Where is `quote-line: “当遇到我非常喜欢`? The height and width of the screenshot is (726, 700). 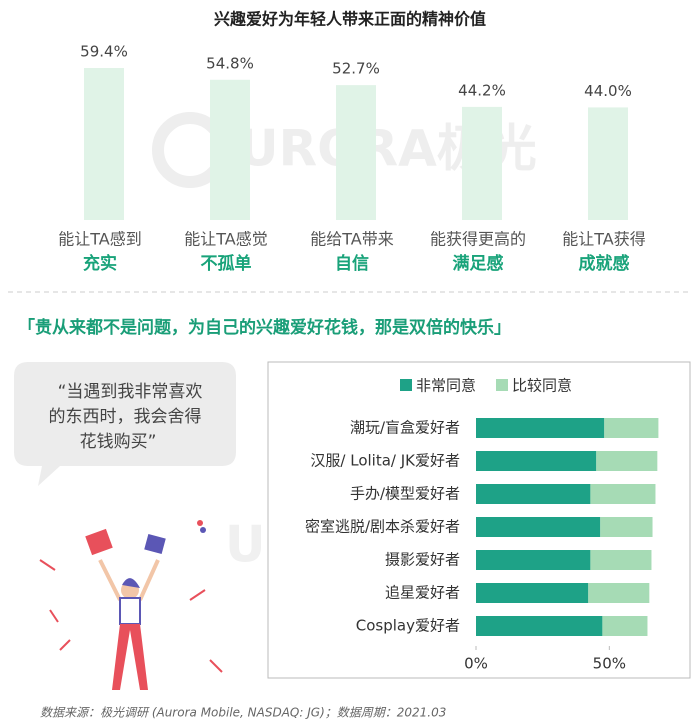
quote-line: “当遇到我非常喜欢 is located at coordinates (130, 392).